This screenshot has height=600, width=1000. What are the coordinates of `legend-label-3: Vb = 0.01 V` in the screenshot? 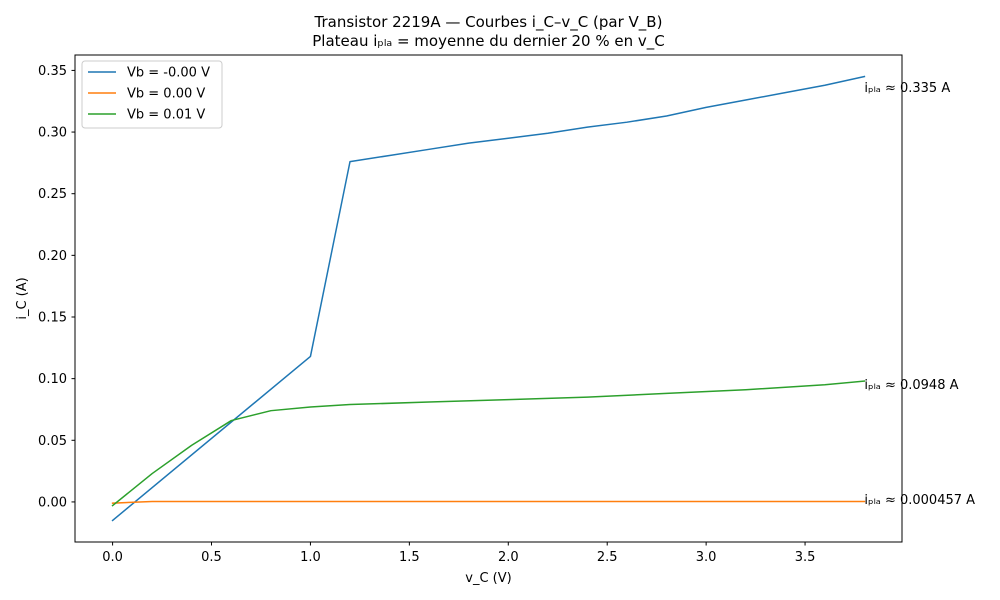 It's located at (166, 115).